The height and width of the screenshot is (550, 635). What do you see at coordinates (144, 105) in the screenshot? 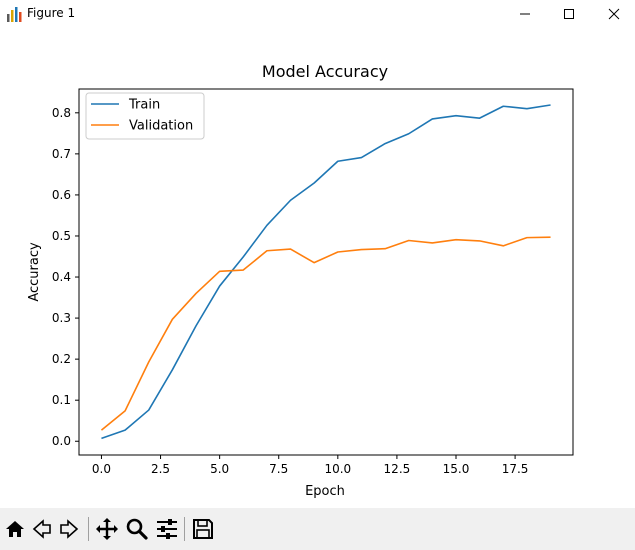
I see `legend-label-train: Train` at bounding box center [144, 105].